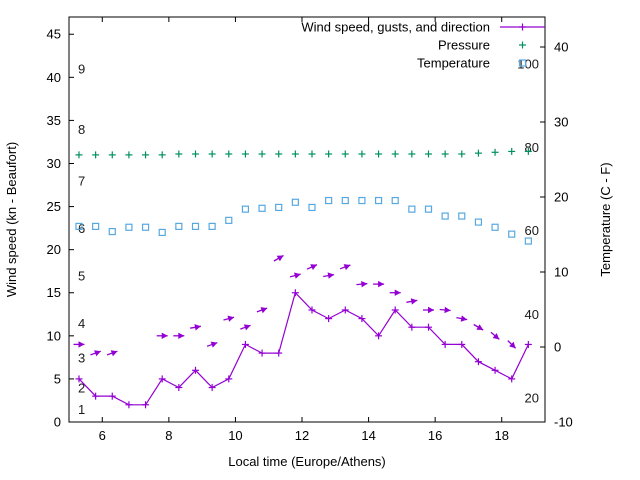 The width and height of the screenshot is (640, 480). What do you see at coordinates (302, 435) in the screenshot?
I see `x-tick-label: 12` at bounding box center [302, 435].